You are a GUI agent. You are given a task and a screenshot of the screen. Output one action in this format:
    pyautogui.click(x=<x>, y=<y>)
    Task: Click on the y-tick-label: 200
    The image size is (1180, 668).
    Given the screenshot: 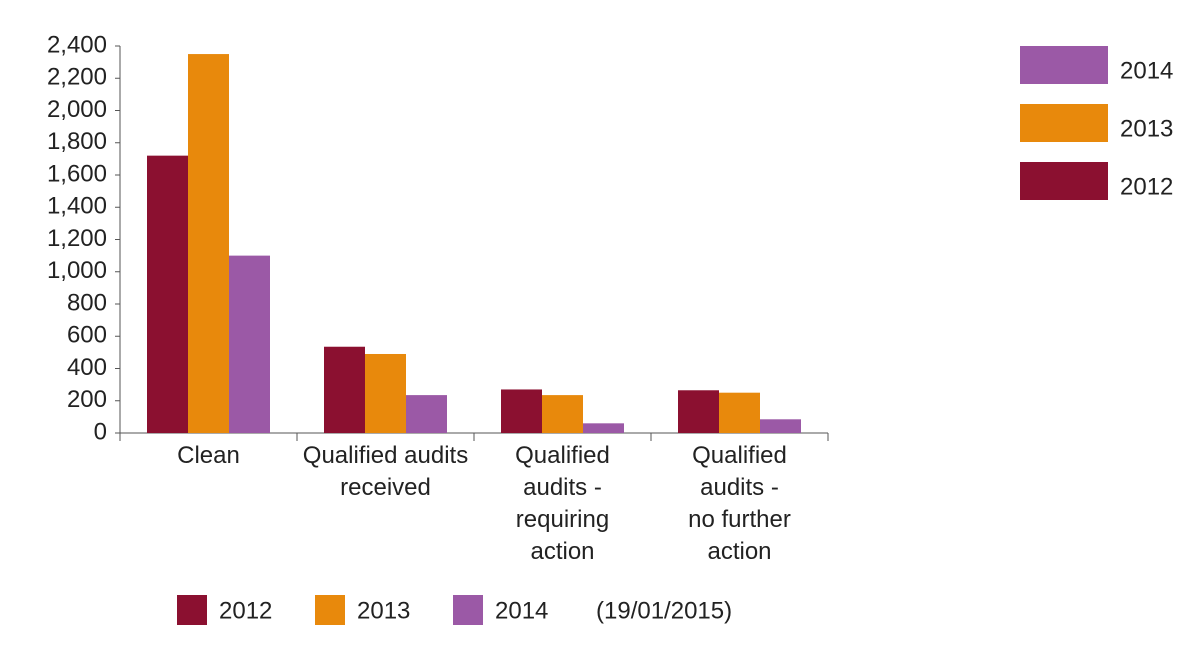 What is the action you would take?
    pyautogui.click(x=87, y=399)
    